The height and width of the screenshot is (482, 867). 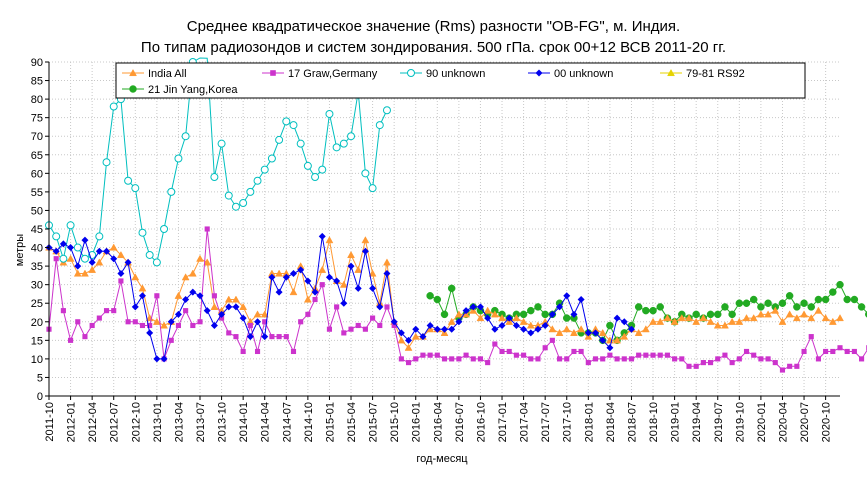 I want to click on x-tick-label: 2017-04, so click(x=525, y=422).